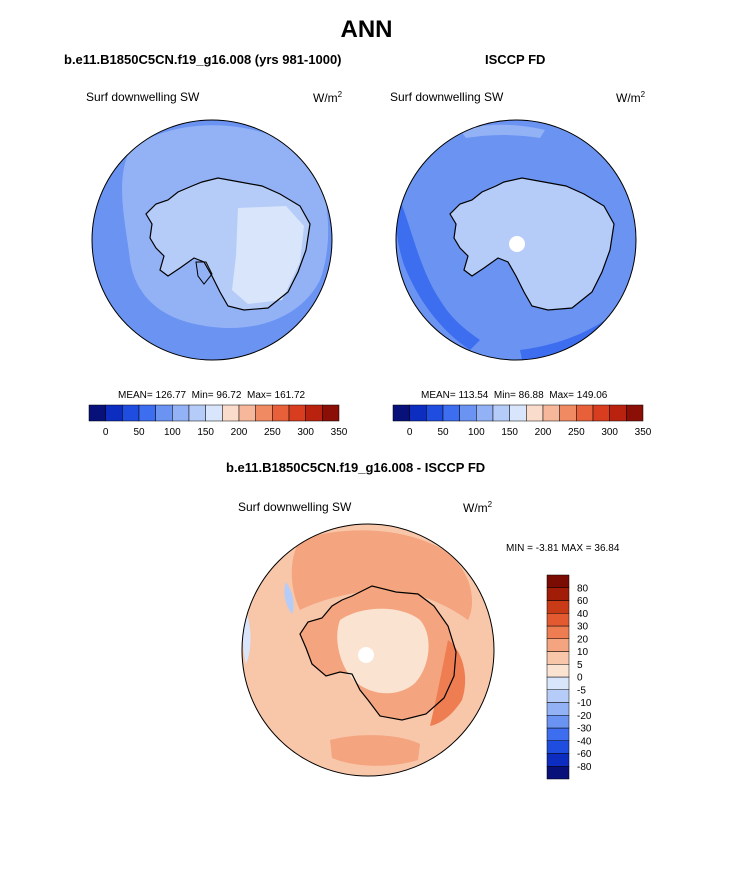 This screenshot has height=882, width=733. I want to click on panel1-region-ice-sheet, so click(268, 255).